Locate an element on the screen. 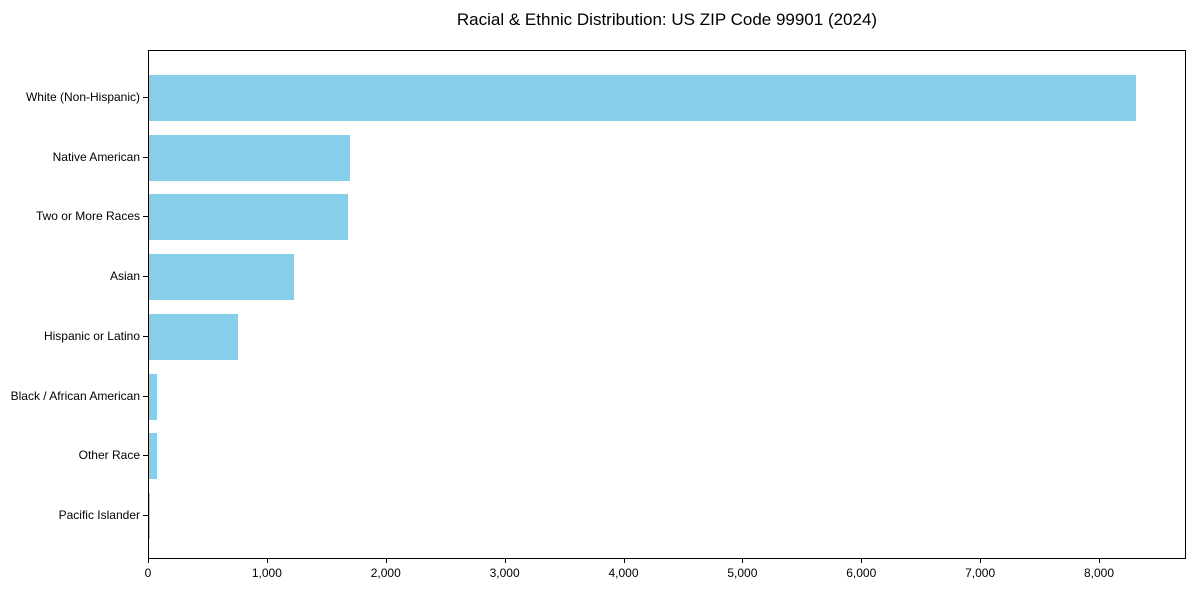  y-tick-label: Two or More Races is located at coordinates (87, 216).